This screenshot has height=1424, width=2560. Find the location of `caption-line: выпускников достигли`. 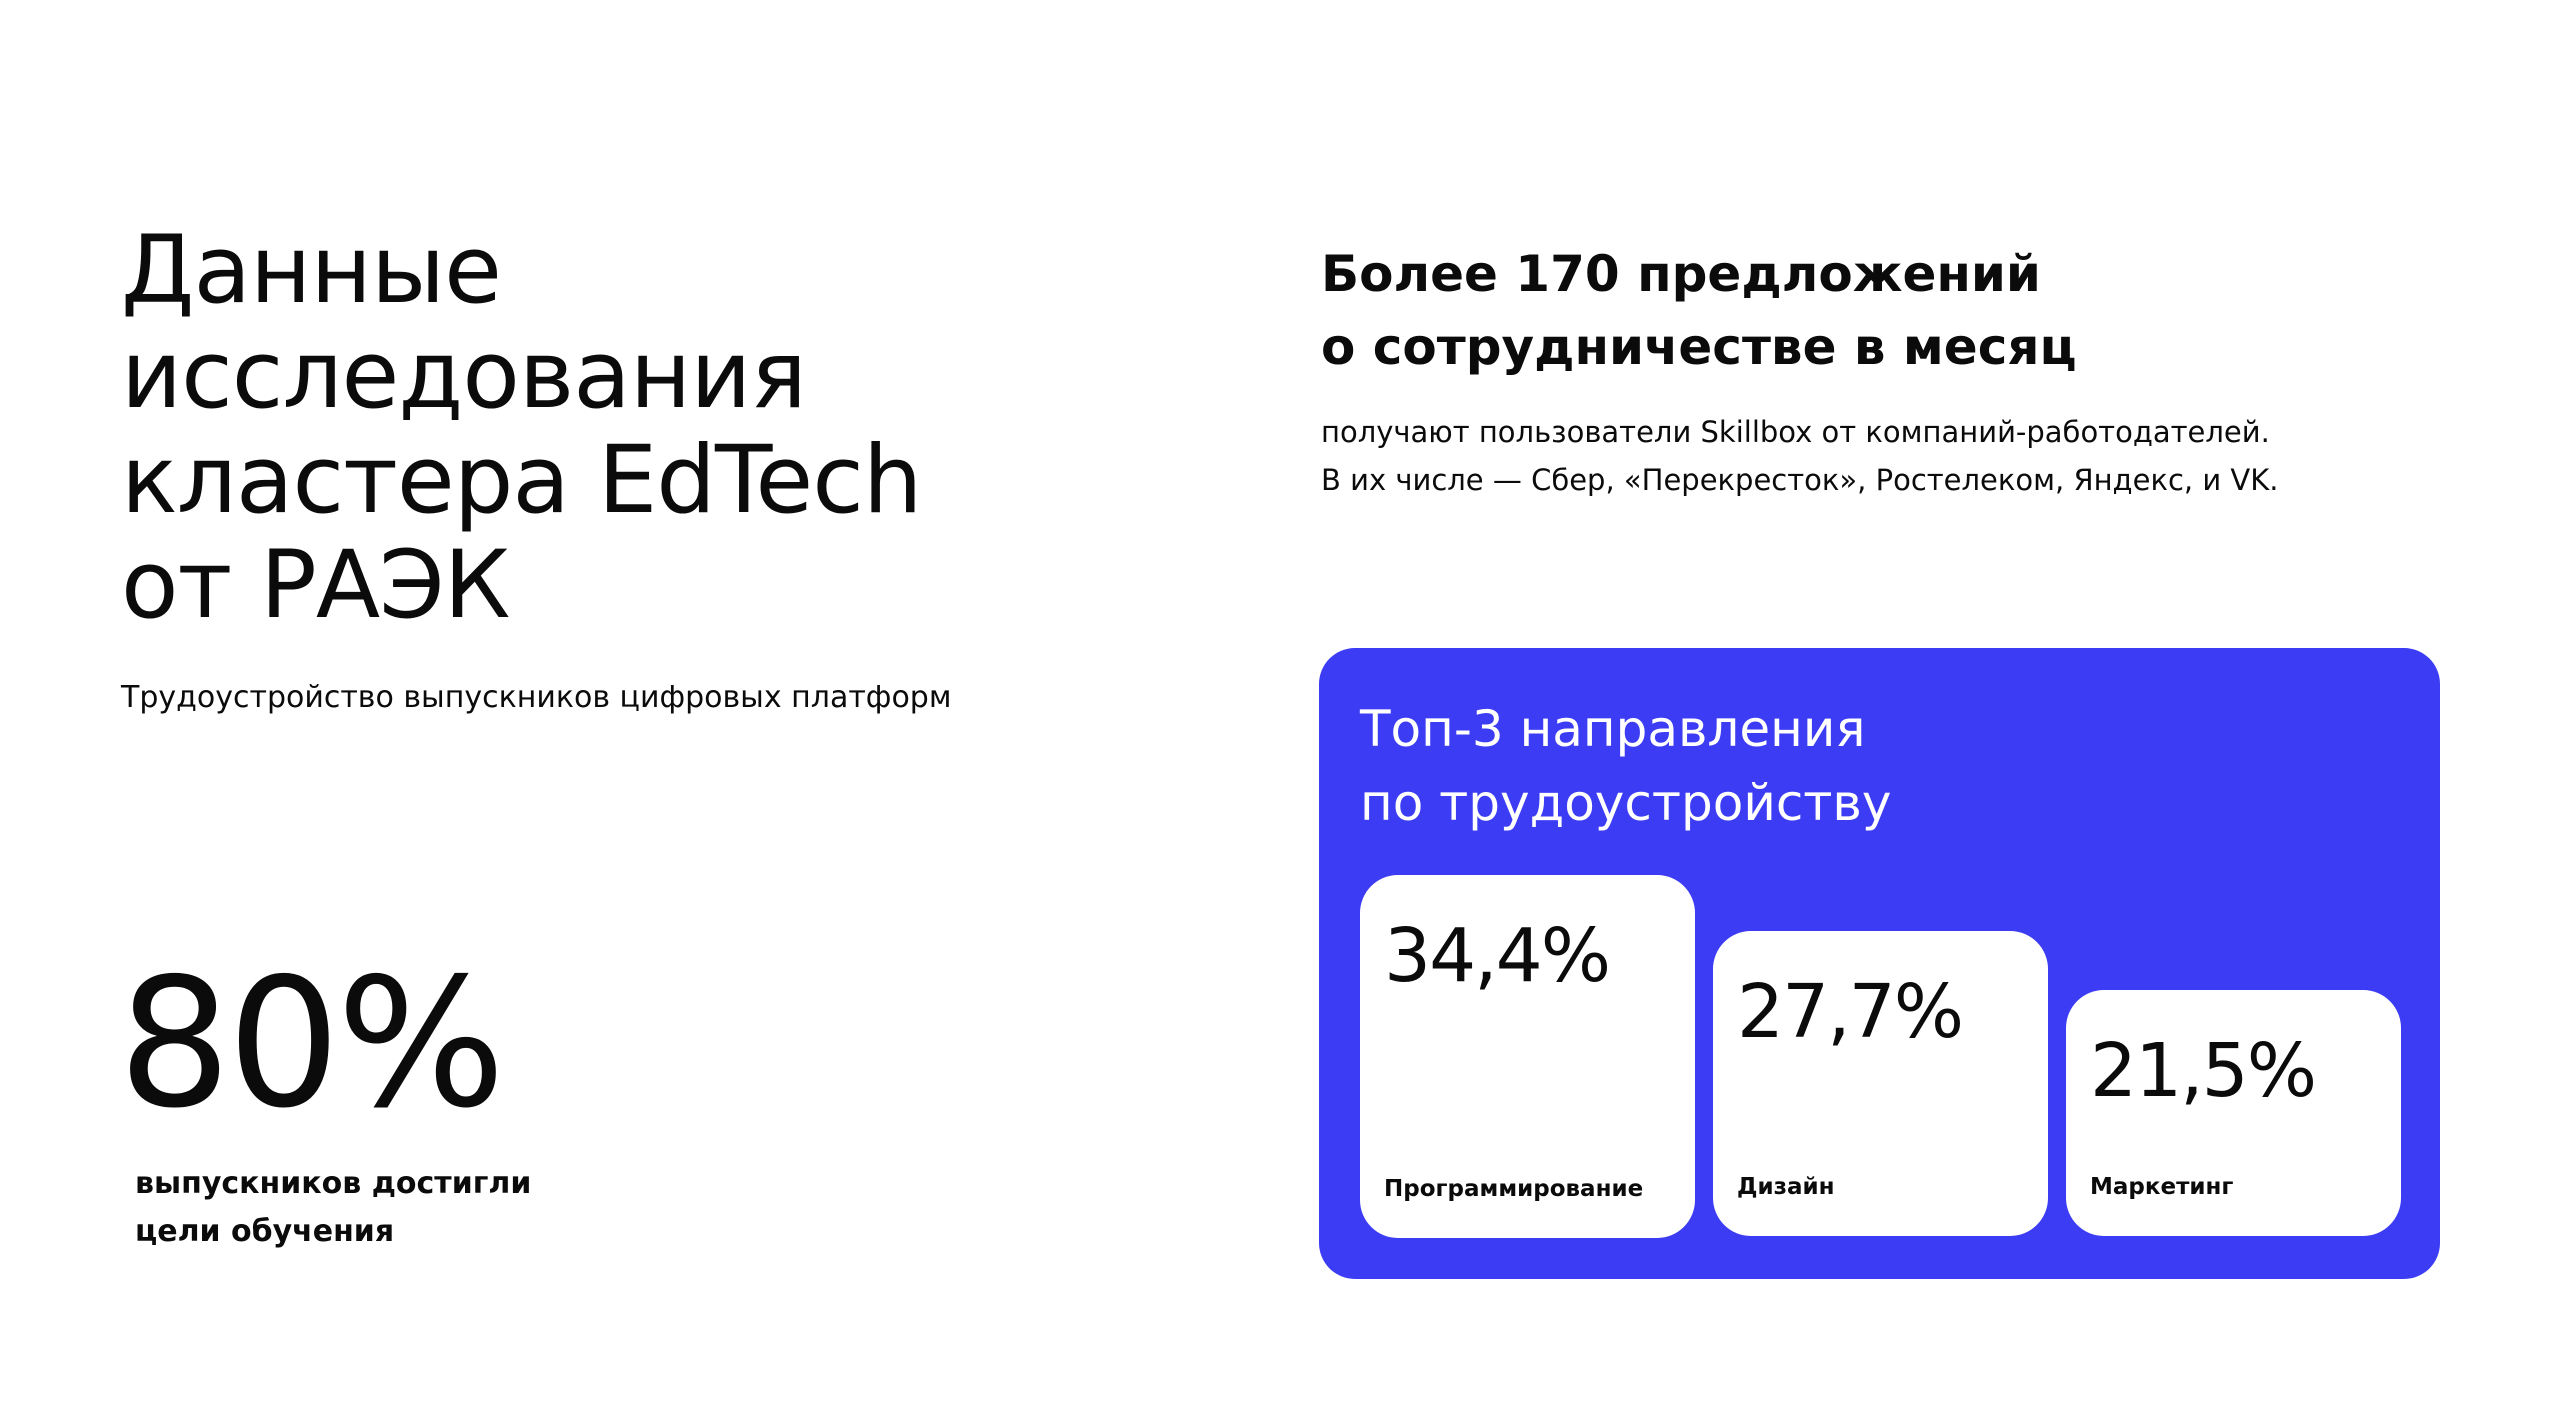

caption-line: выпускников достигли is located at coordinates (333, 1183).